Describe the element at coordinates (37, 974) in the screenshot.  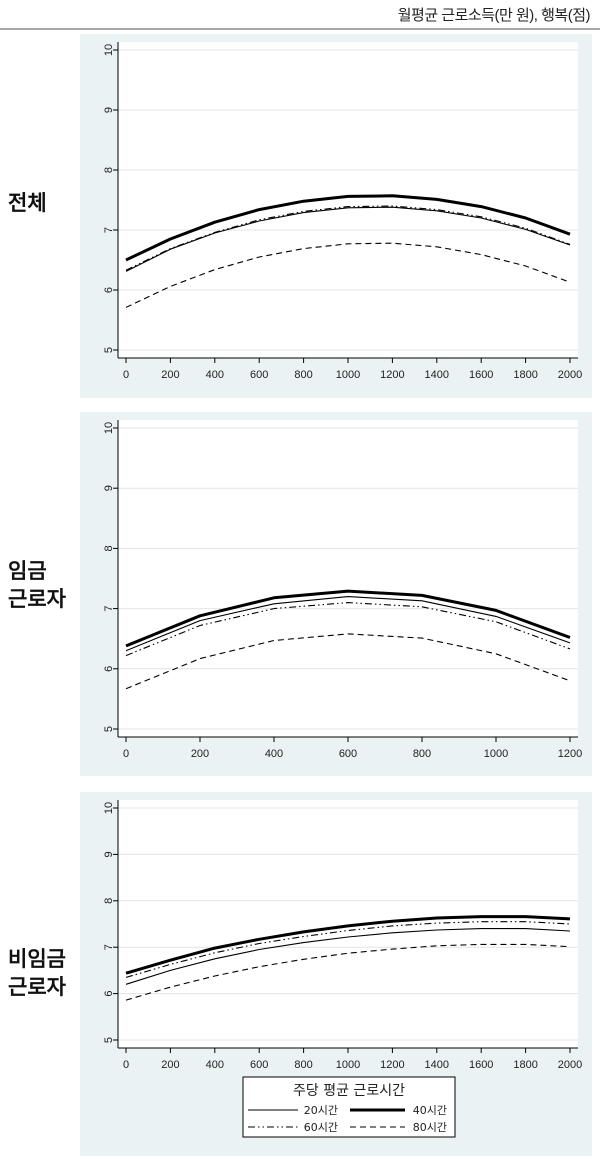
I see `row-label-nonwage-workers: 비임금 근로자` at that location.